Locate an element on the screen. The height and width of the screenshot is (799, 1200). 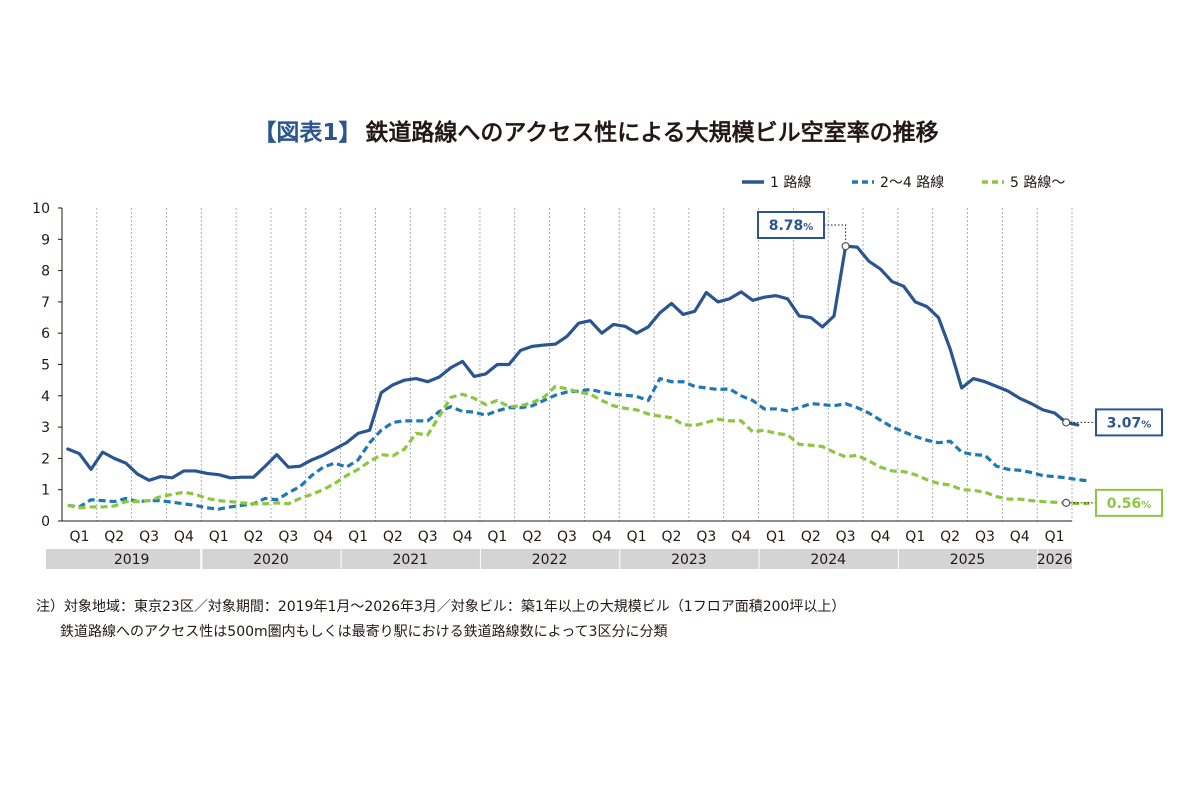
annotations: 8.78% 3.07% 0.56% is located at coordinates (960, 364).